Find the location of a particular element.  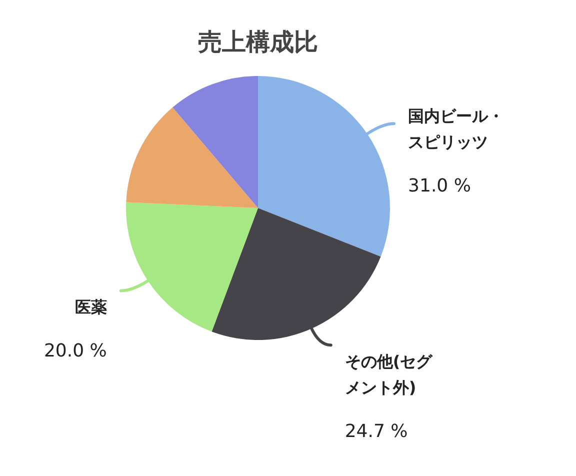

slice-label: 国内ビール・スピリッツ is located at coordinates (456, 129).